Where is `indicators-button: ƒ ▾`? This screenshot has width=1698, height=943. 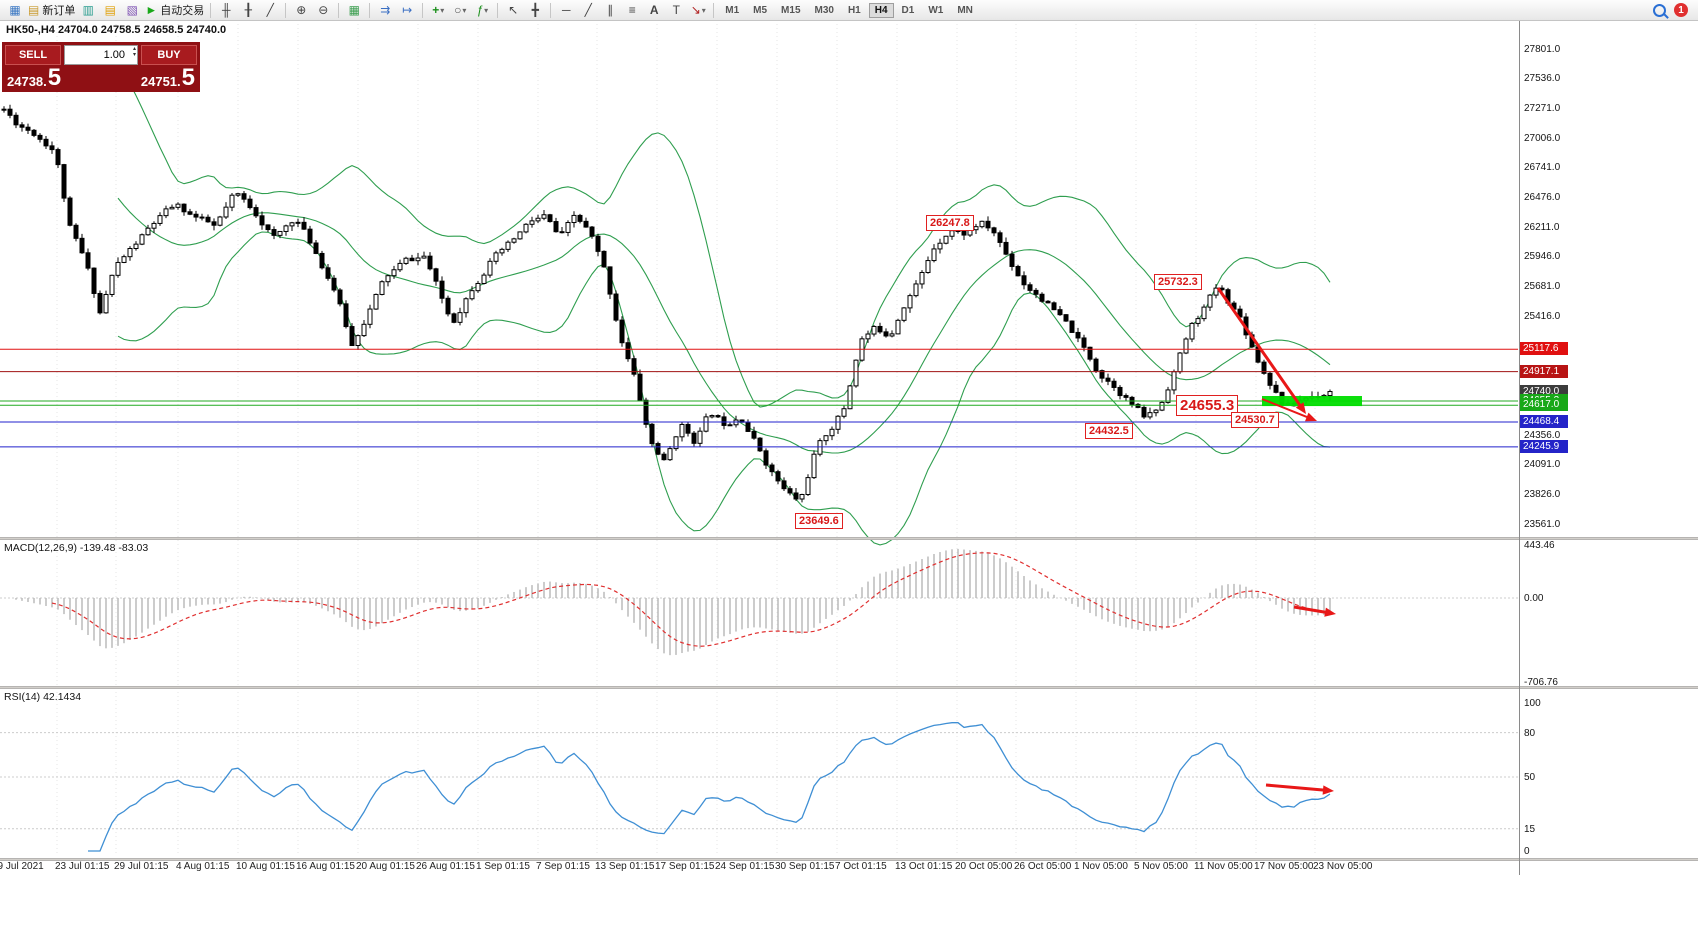 indicators-button: ƒ ▾ is located at coordinates (482, 10).